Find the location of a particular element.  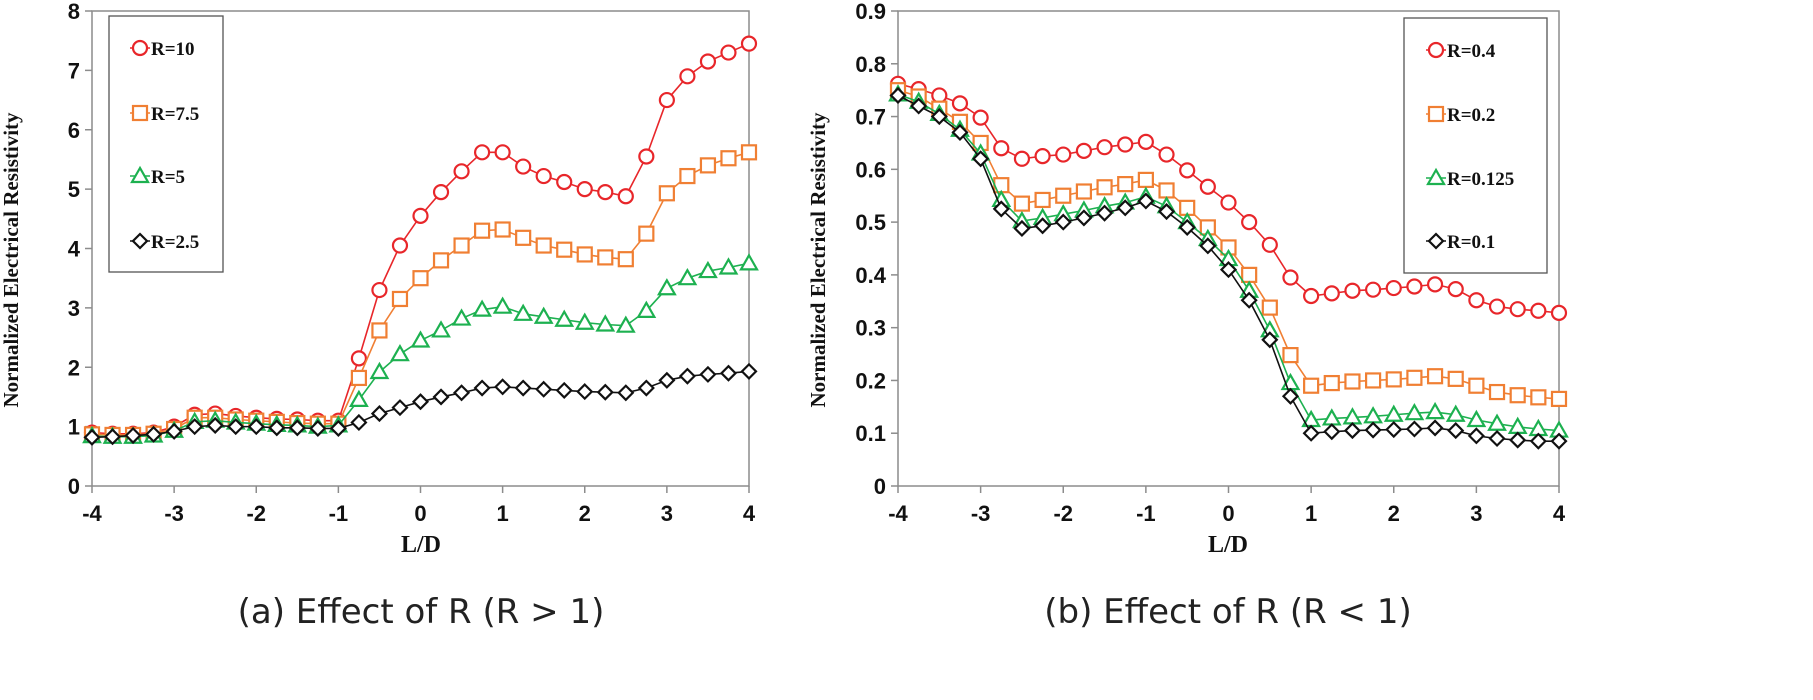

y-tick-label: 0.6 is located at coordinates (870, 169).